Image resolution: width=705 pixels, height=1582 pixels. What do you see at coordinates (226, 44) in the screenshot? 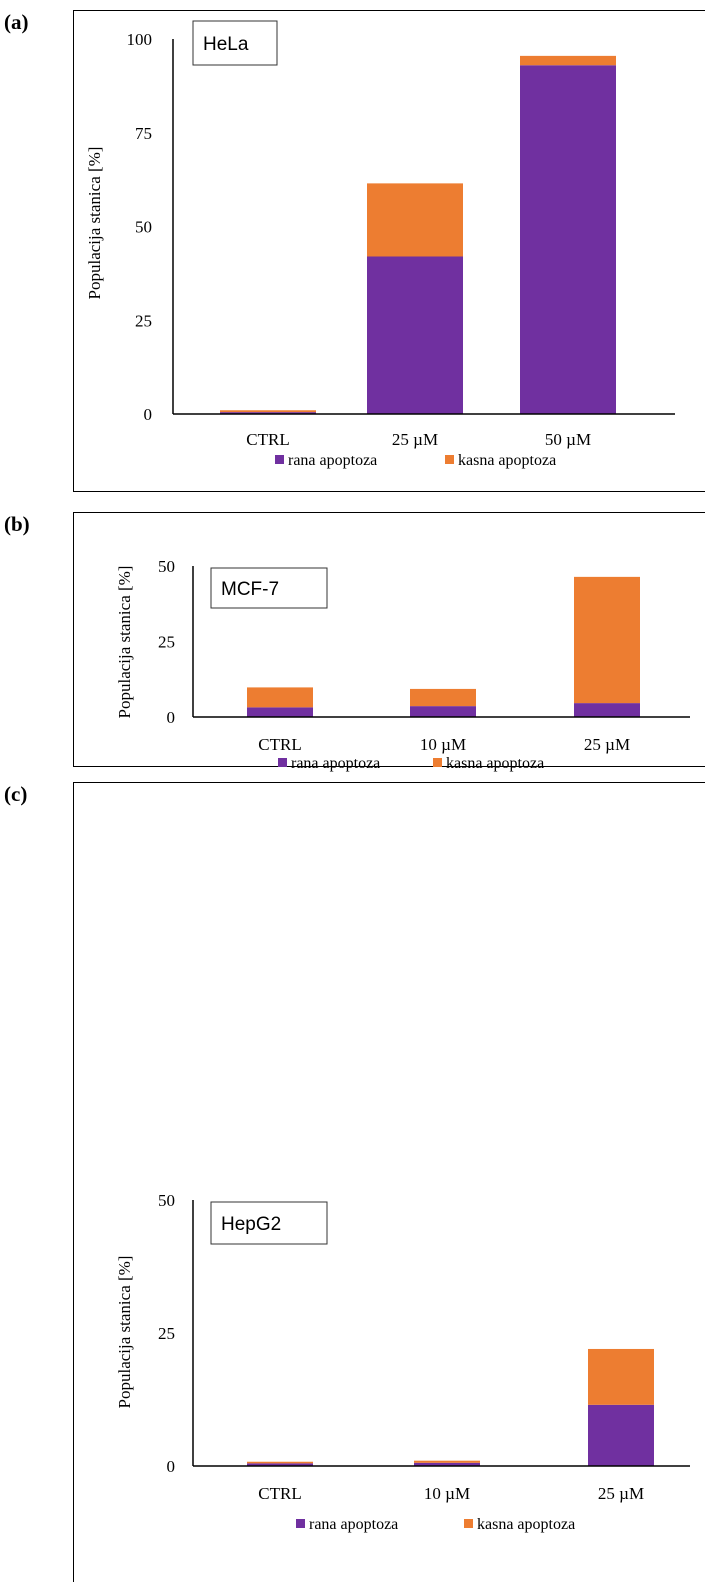
I see `cell-line-label: HeLa` at bounding box center [226, 44].